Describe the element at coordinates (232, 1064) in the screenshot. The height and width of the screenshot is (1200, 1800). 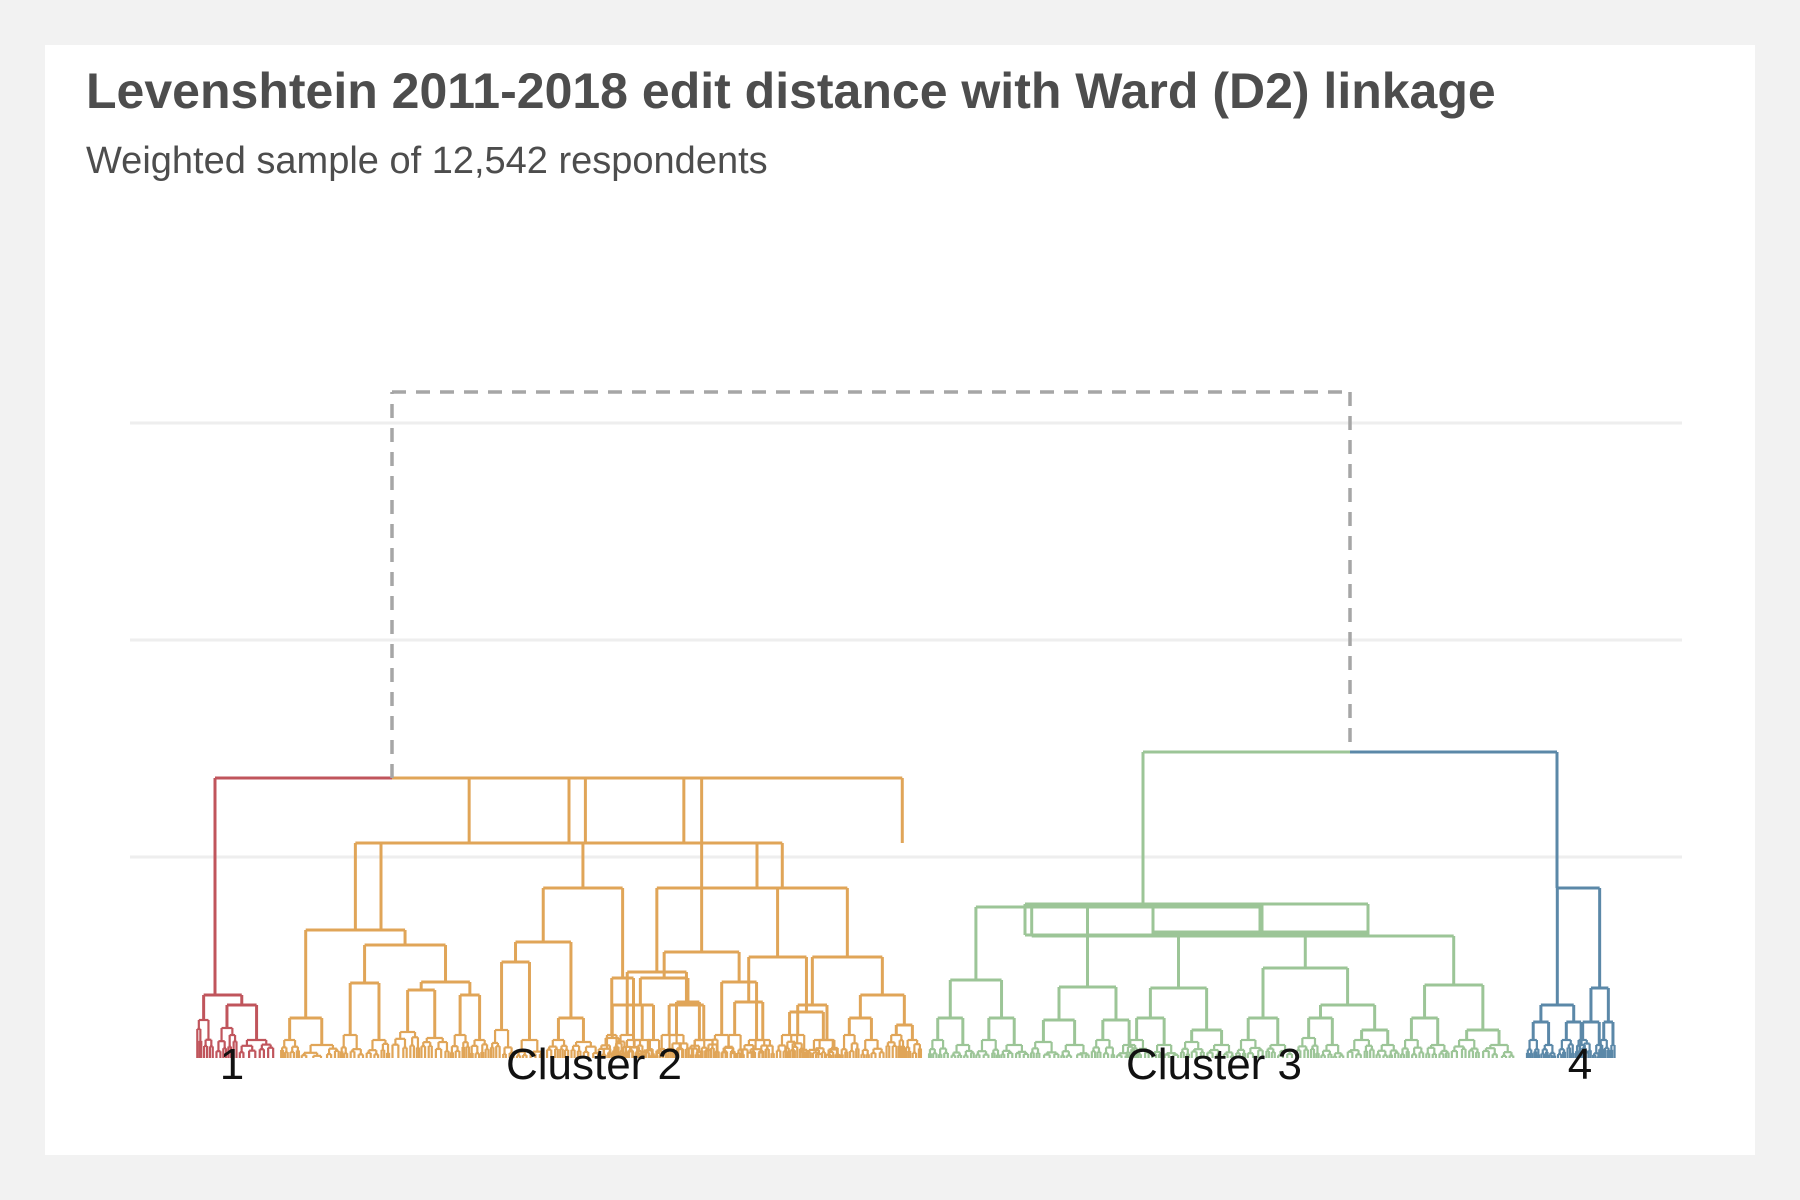
I see `cluster-1-label: 1` at that location.